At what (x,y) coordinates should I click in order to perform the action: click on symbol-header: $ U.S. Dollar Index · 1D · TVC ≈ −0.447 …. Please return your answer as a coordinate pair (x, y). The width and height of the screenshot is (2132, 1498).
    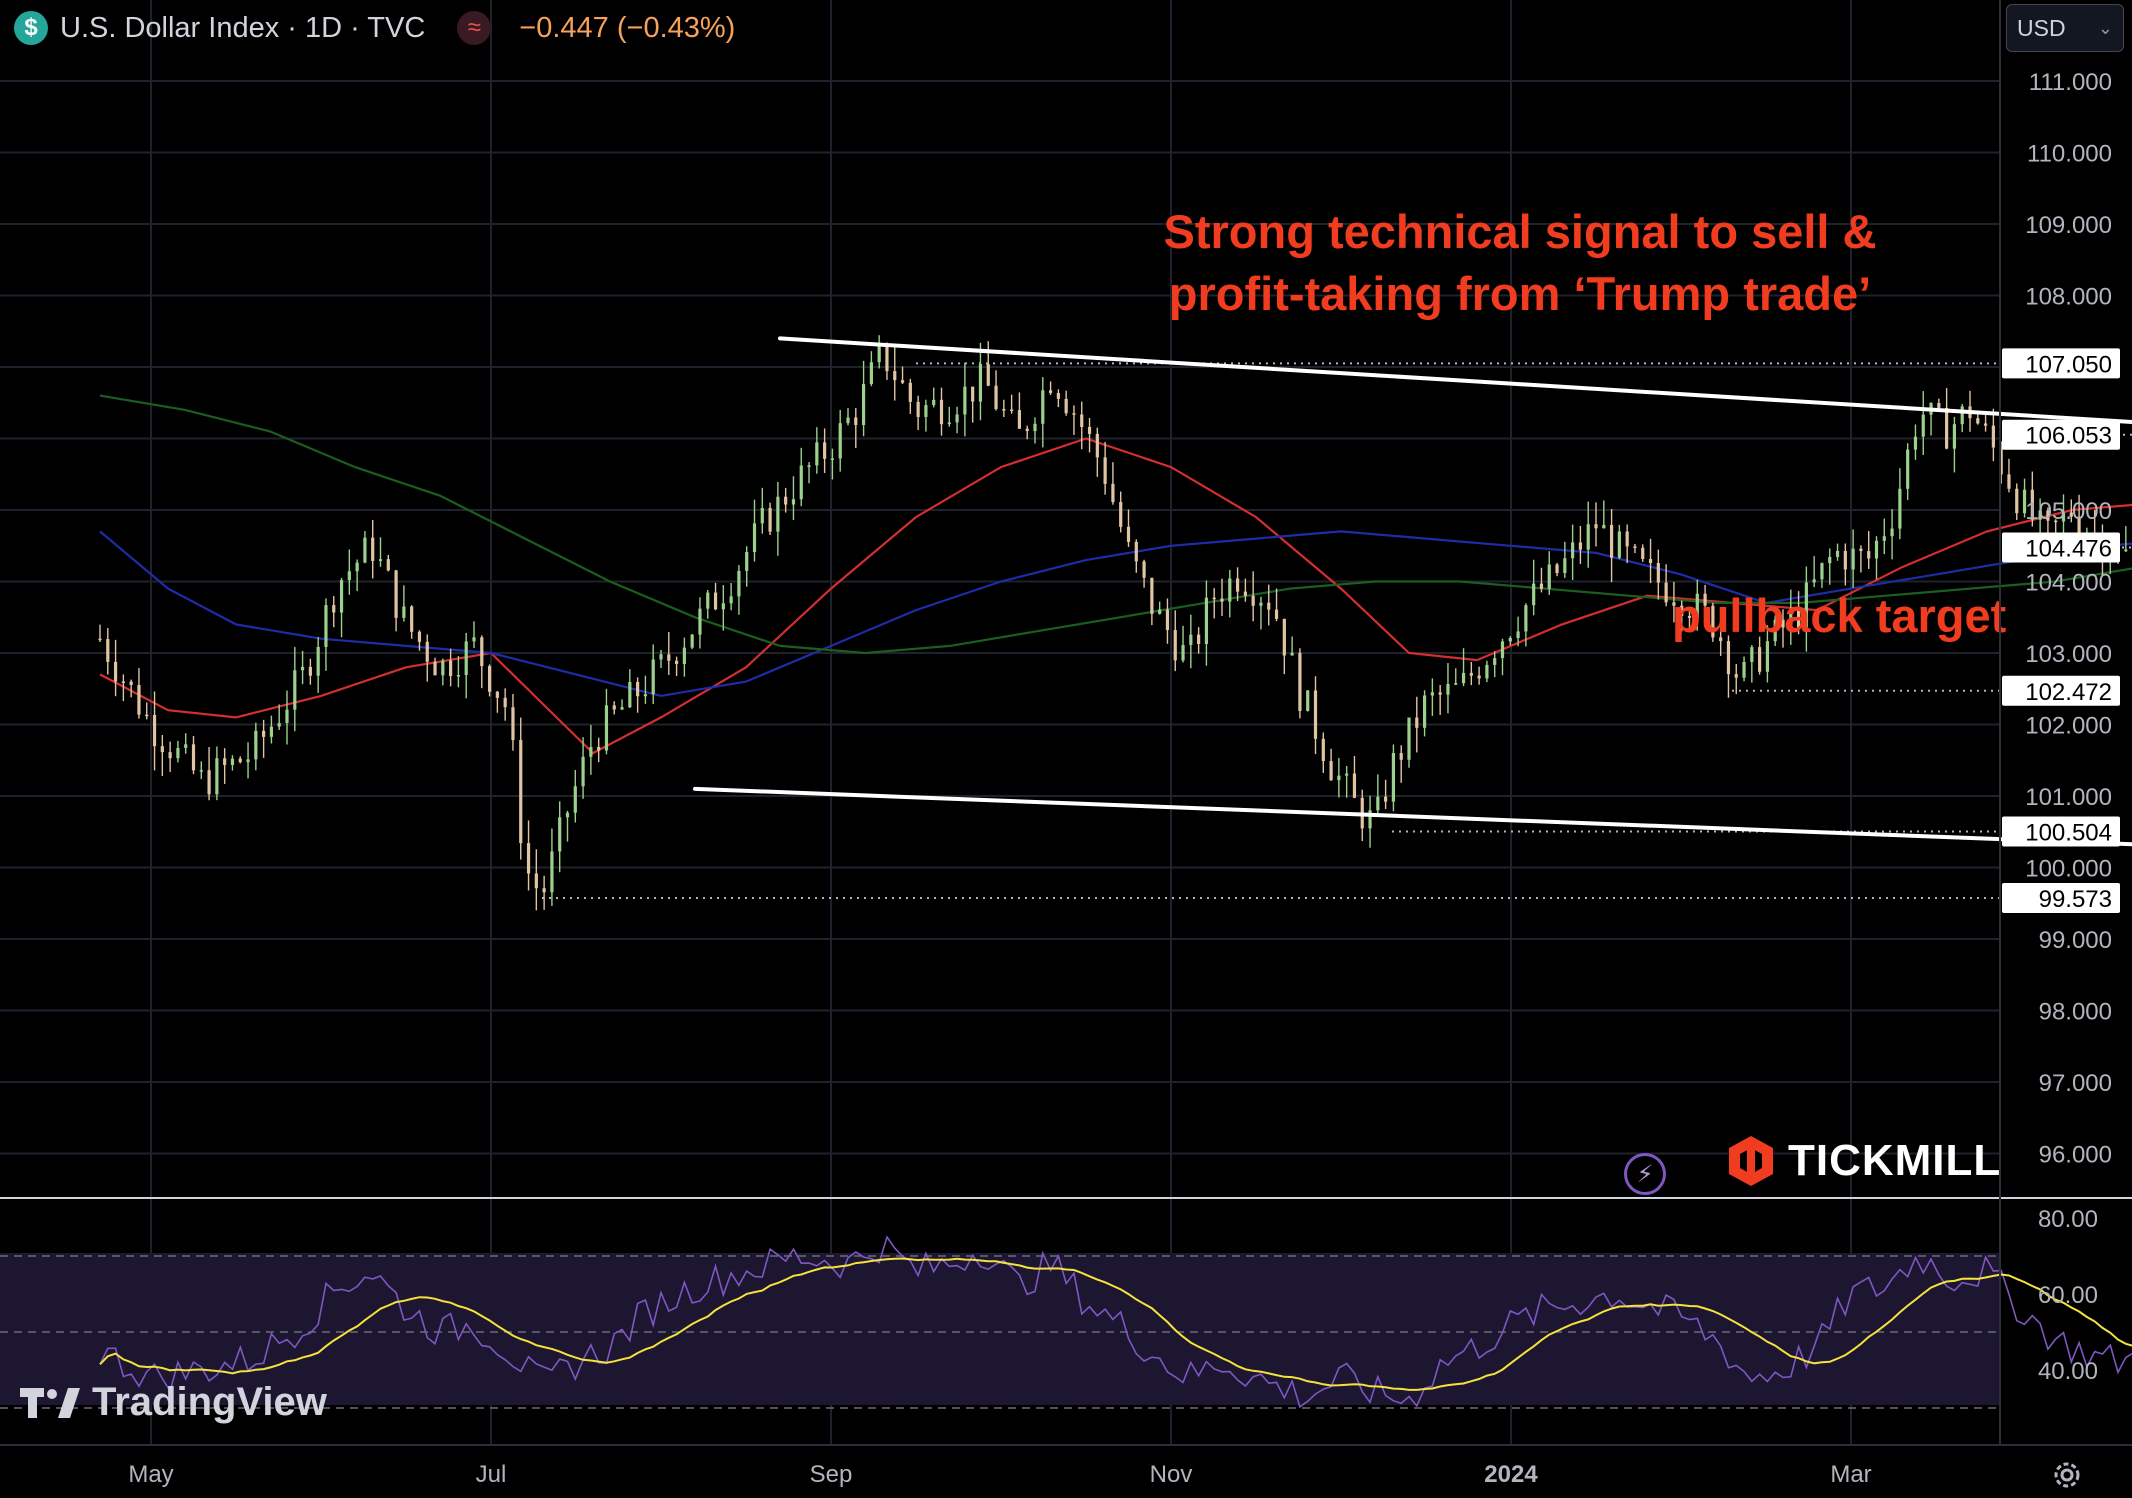
    Looking at the image, I should click on (374, 28).